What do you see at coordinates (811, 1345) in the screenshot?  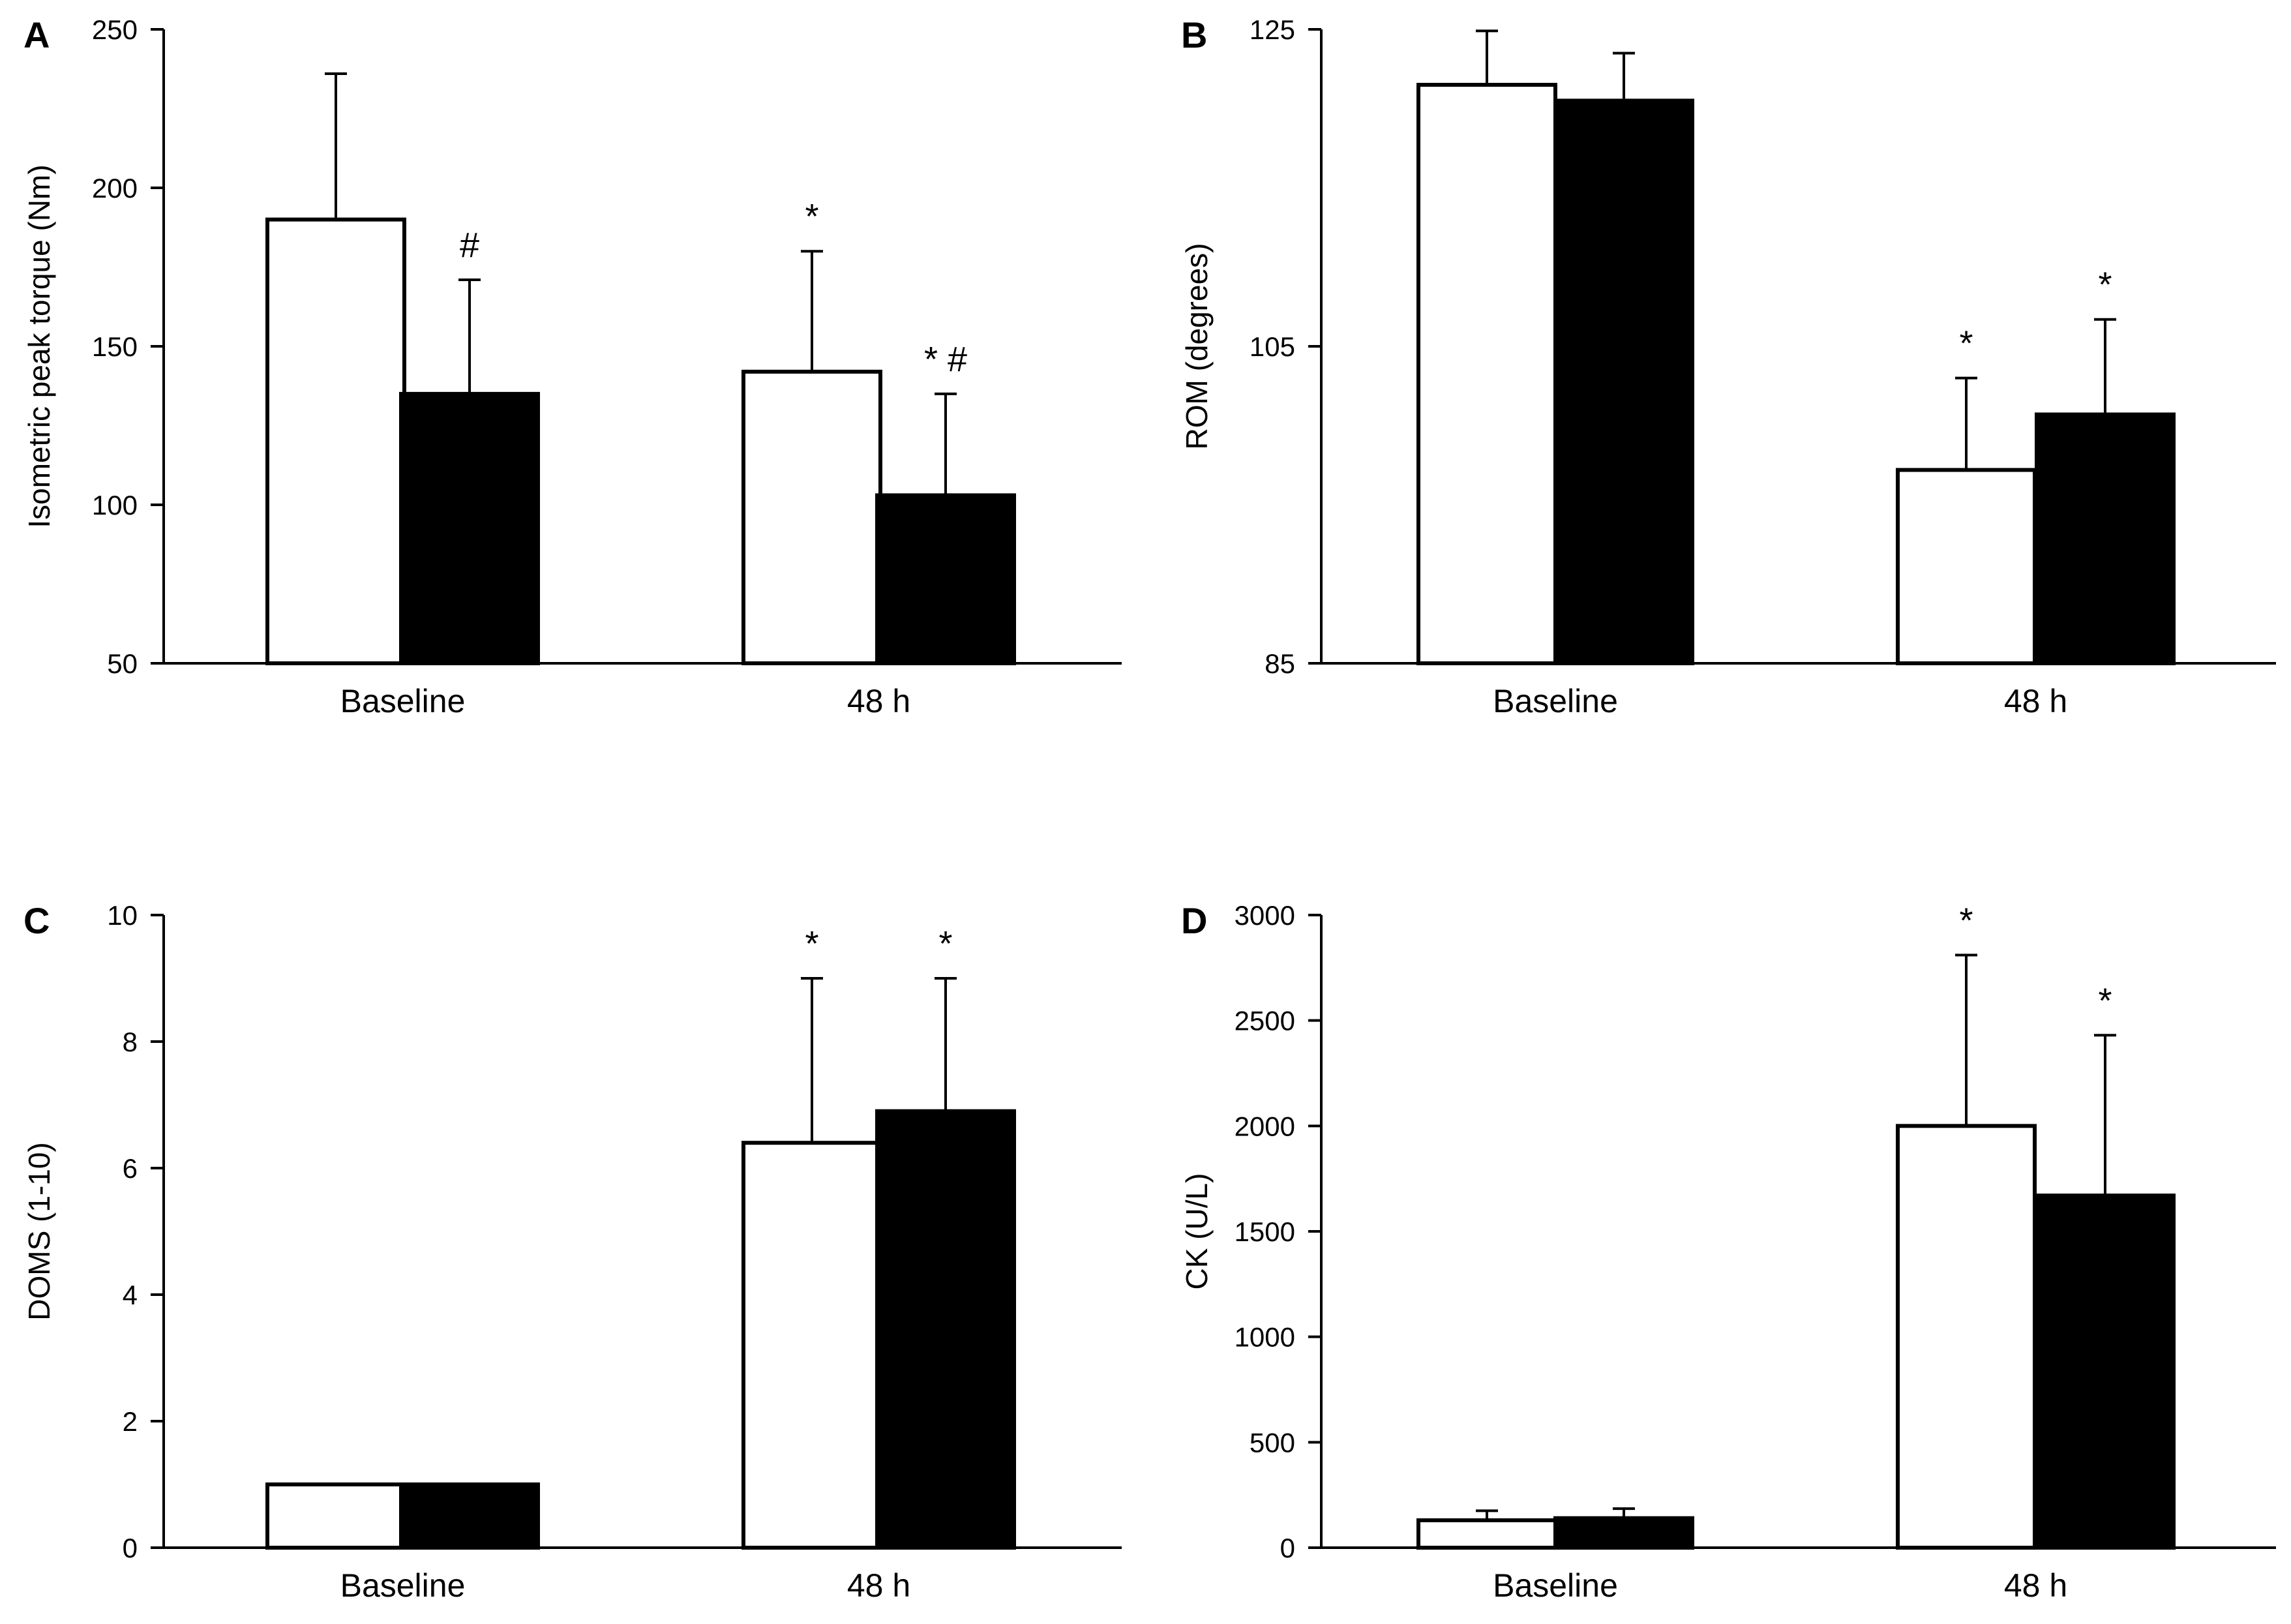 I see `panel-c-bar-open-48h` at bounding box center [811, 1345].